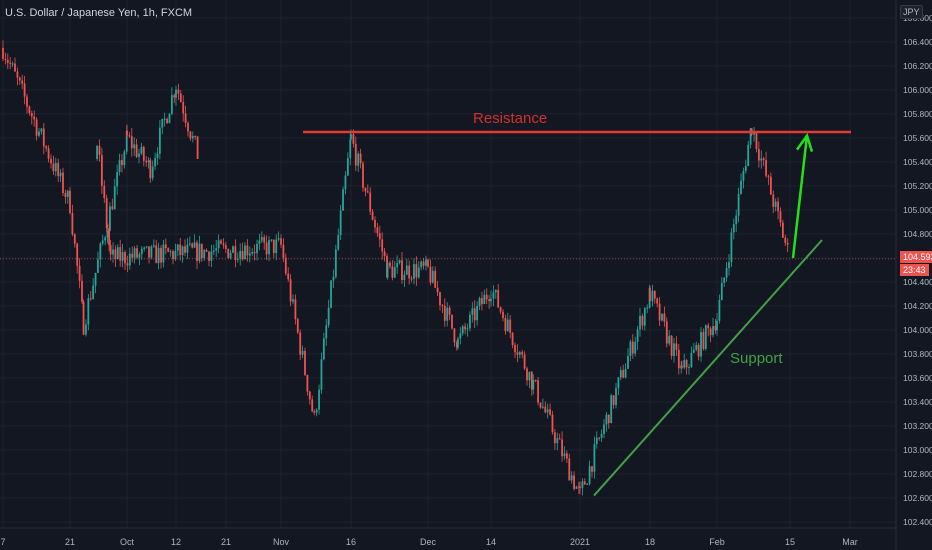 The width and height of the screenshot is (932, 550). Describe the element at coordinates (176, 542) in the screenshot. I see `x-tick-label: 12` at that location.